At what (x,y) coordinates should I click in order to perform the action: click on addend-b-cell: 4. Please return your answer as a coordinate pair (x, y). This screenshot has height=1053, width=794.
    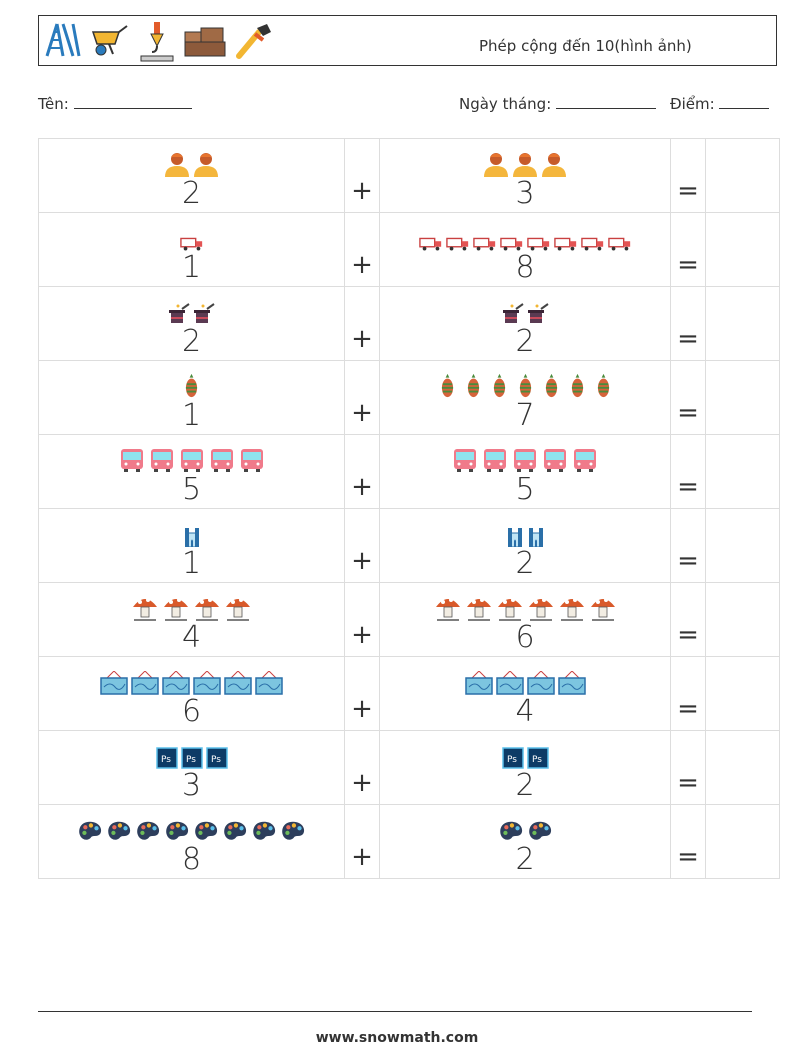
    Looking at the image, I should click on (525, 693).